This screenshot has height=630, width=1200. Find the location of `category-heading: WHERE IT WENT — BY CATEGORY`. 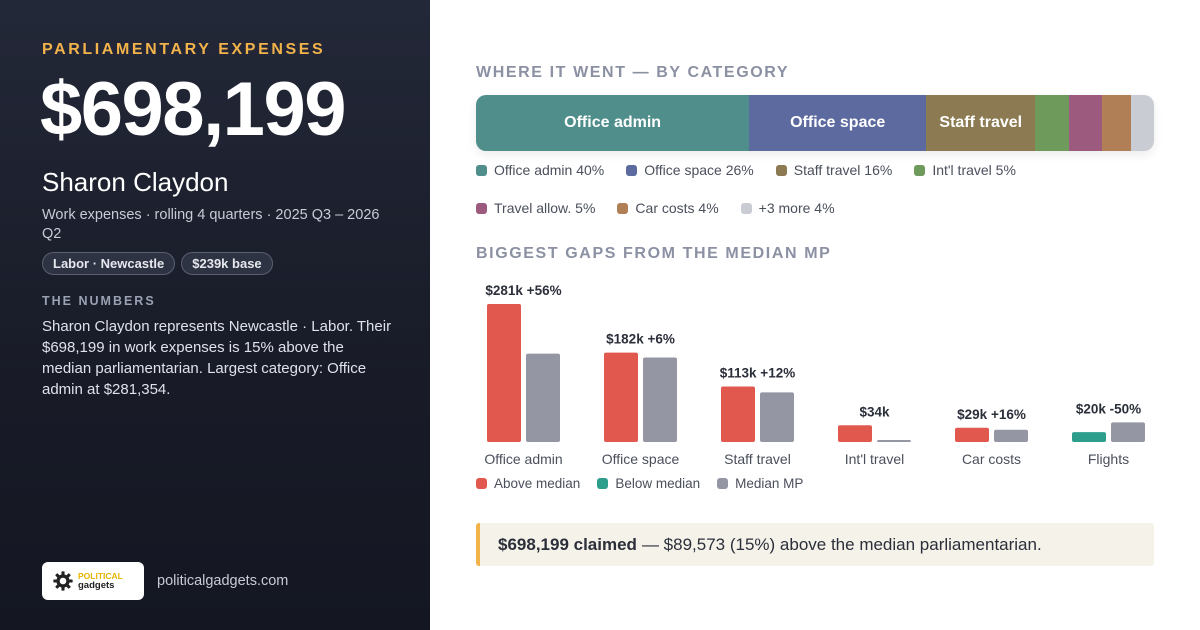

category-heading: WHERE IT WENT — BY CATEGORY is located at coordinates (633, 72).